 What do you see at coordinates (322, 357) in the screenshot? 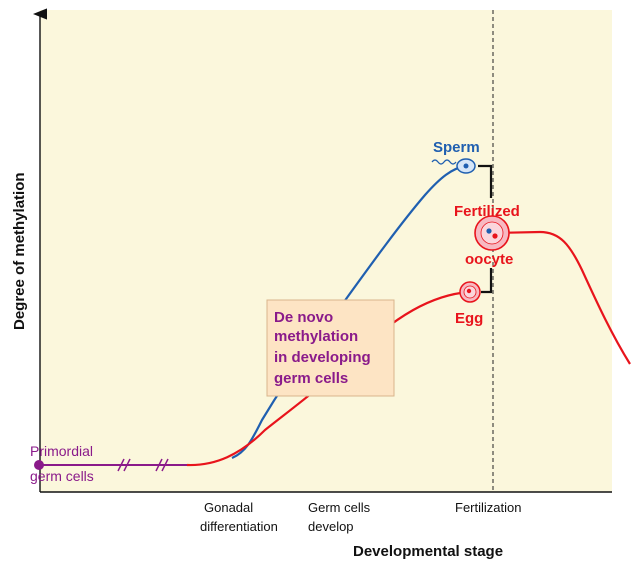
I see `callout-line-3: in developing` at bounding box center [322, 357].